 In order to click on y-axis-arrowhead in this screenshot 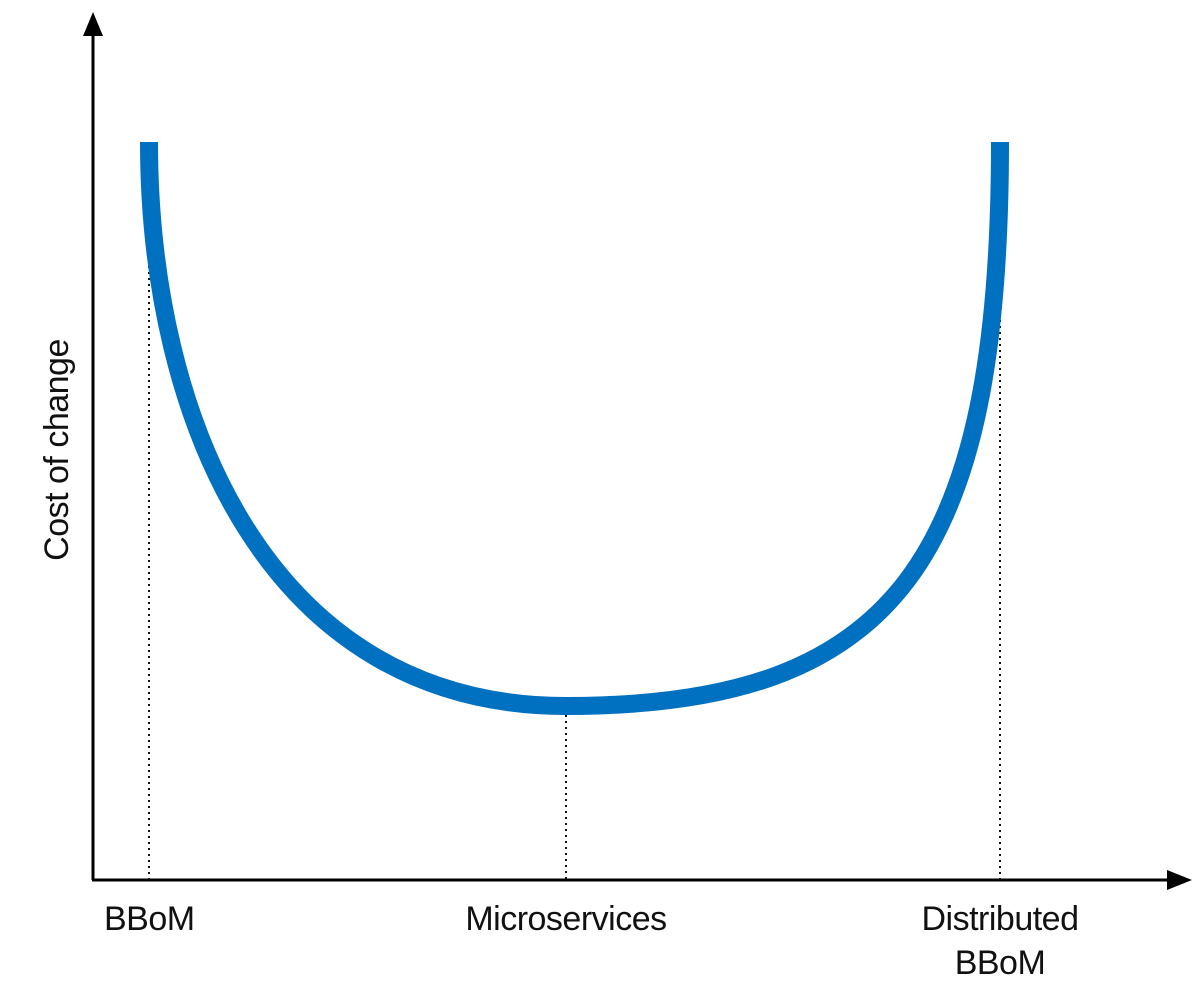, I will do `click(93, 24)`.